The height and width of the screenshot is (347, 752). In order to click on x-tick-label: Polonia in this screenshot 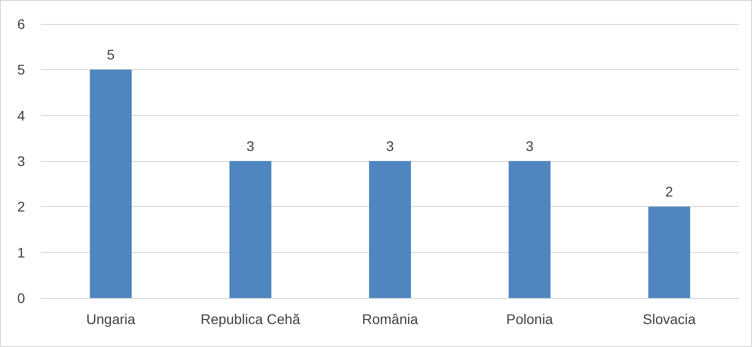, I will do `click(530, 319)`.